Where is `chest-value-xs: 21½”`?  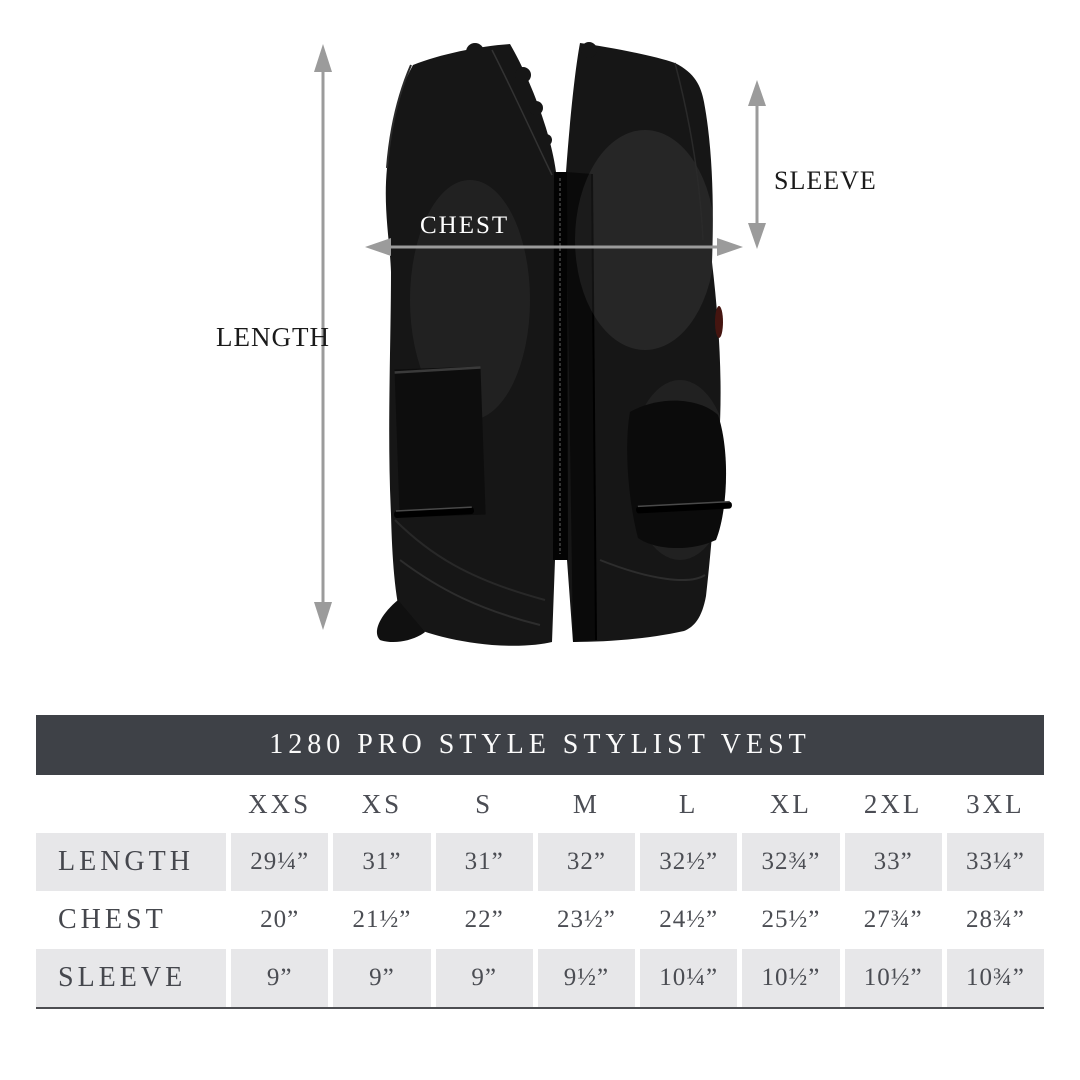 chest-value-xs: 21½” is located at coordinates (382, 919).